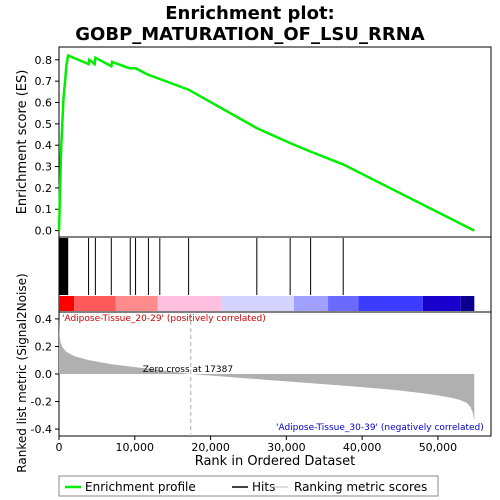  Describe the element at coordinates (286, 447) in the screenshot. I see `x-tick-label: 30,000` at that location.